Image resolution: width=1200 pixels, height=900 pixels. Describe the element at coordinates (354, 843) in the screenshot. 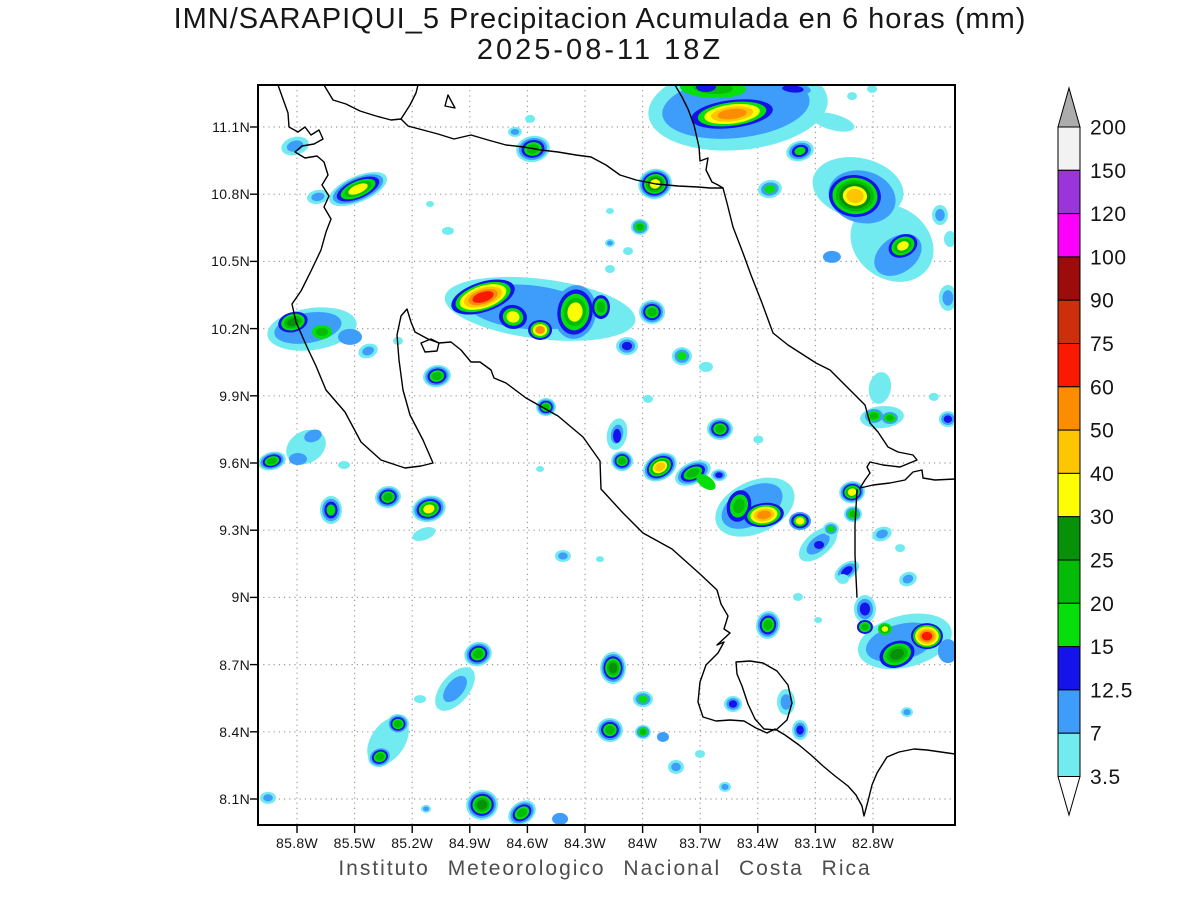

I see `lon-tick-label: 85.5W` at that location.